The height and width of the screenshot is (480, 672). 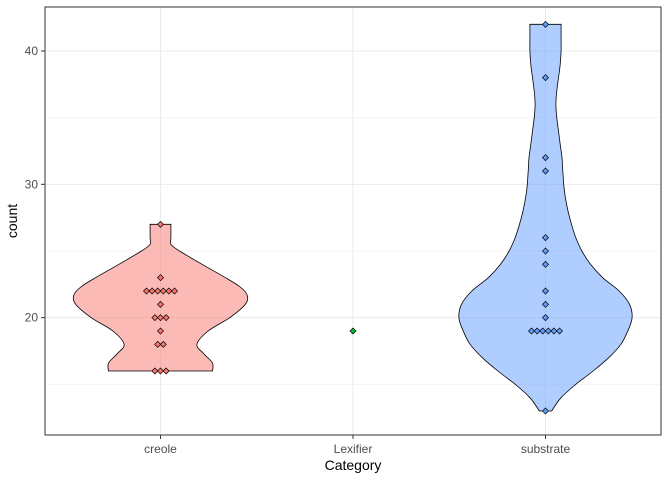 What do you see at coordinates (353, 331) in the screenshot?
I see `data-point-lexifier` at bounding box center [353, 331].